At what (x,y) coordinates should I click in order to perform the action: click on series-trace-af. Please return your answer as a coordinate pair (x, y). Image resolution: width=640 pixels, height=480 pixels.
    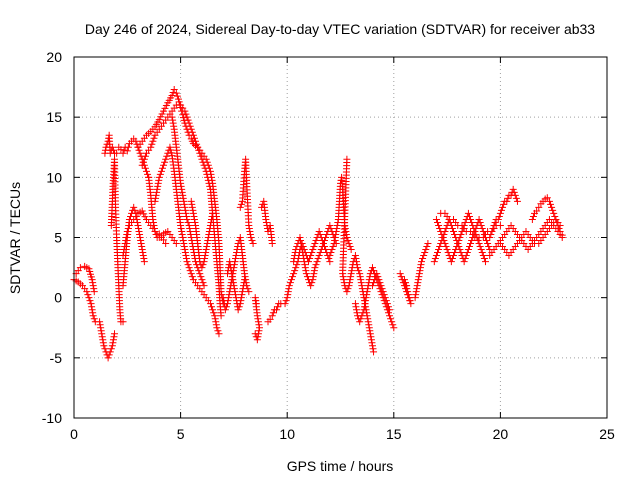
    Looking at the image, I should click on (503, 213).